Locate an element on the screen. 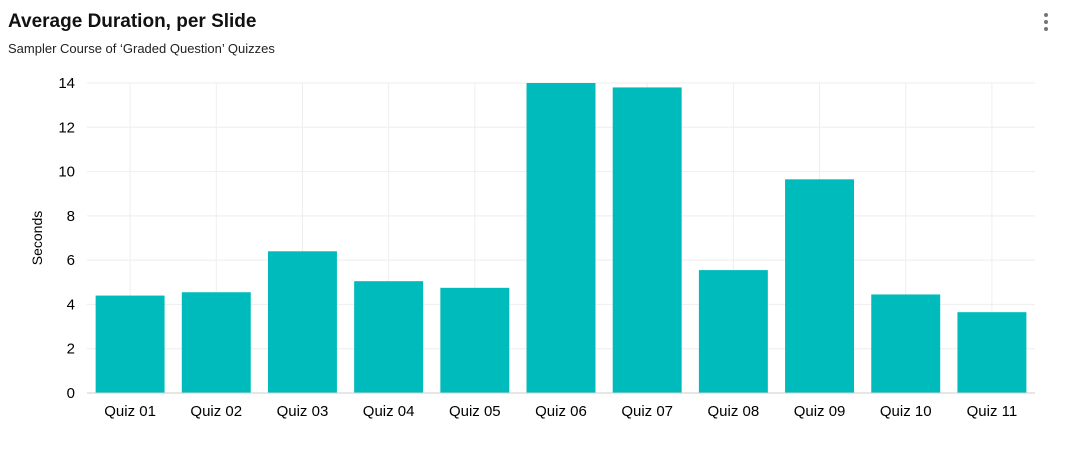 This screenshot has width=1067, height=470. y-tick-label: 2 is located at coordinates (71, 349).